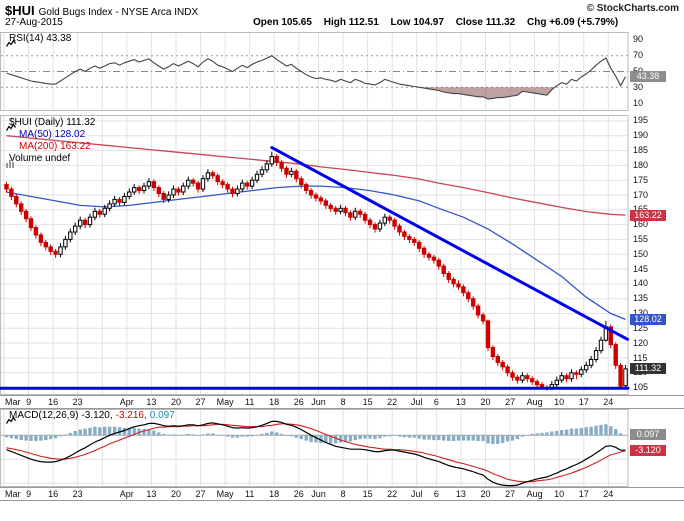 The height and width of the screenshot is (521, 684). What do you see at coordinates (131, 415) in the screenshot?
I see `macd-signal-value: -3.216,` at bounding box center [131, 415].